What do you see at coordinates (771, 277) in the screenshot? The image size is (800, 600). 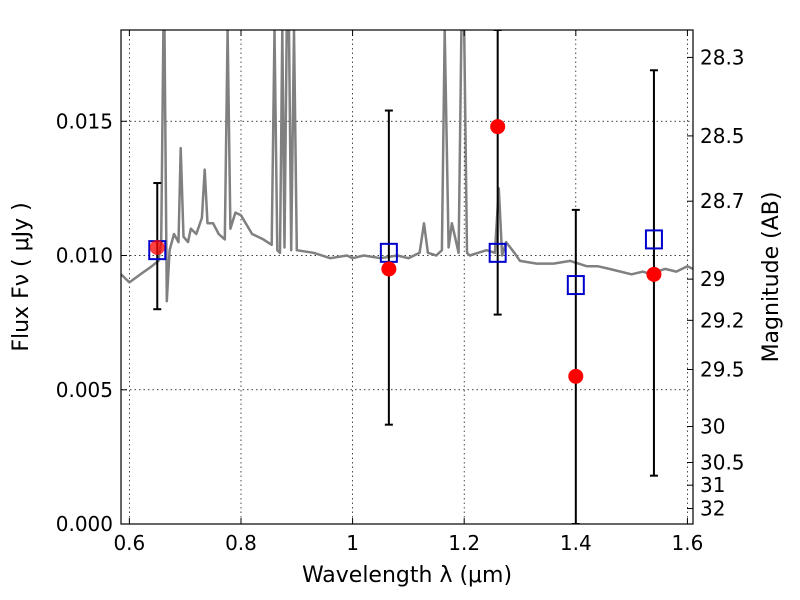 I see `right-axis-label: Magnitude (AB)` at bounding box center [771, 277].